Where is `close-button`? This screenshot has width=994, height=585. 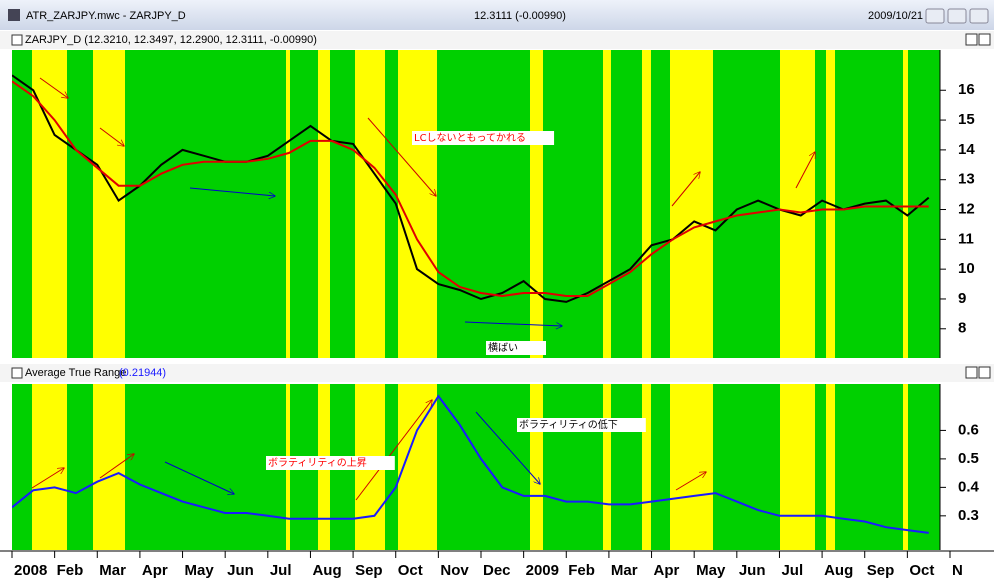 close-button is located at coordinates (979, 16).